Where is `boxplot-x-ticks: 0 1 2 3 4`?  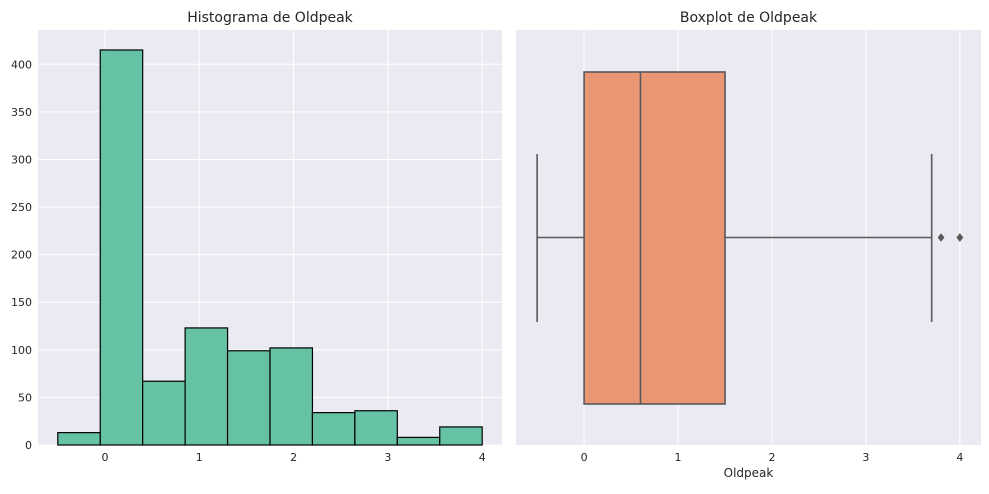 boxplot-x-ticks: 0 1 2 3 4 is located at coordinates (772, 457).